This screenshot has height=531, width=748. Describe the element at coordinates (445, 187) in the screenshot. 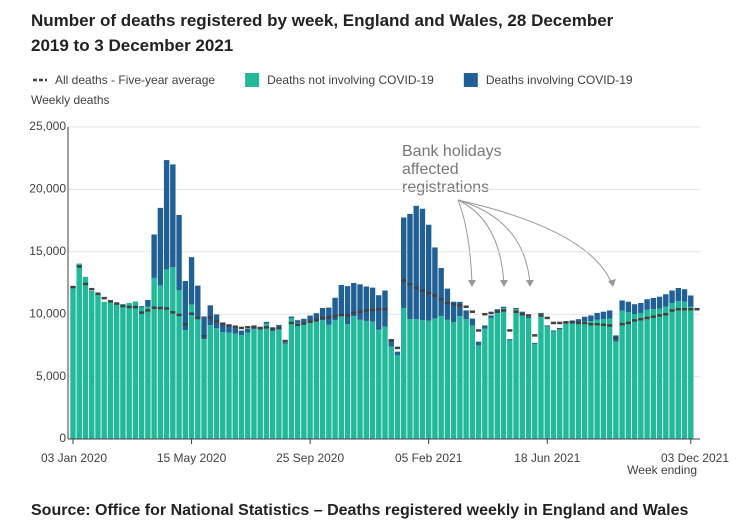

I see `annotation-line: registrations` at that location.